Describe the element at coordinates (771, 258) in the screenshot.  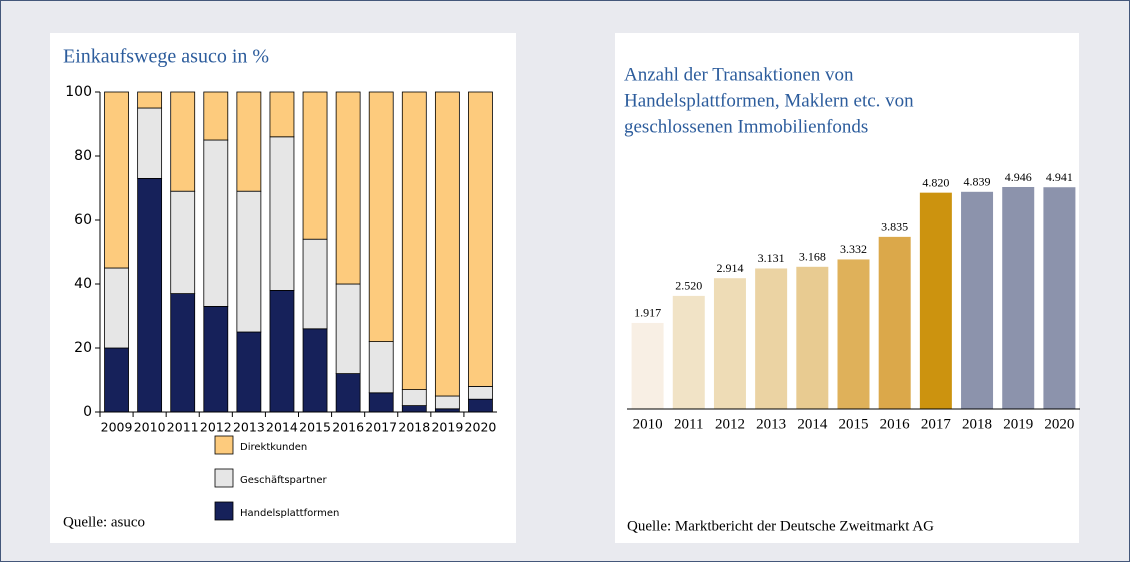
I see `value-label: 3.131` at that location.